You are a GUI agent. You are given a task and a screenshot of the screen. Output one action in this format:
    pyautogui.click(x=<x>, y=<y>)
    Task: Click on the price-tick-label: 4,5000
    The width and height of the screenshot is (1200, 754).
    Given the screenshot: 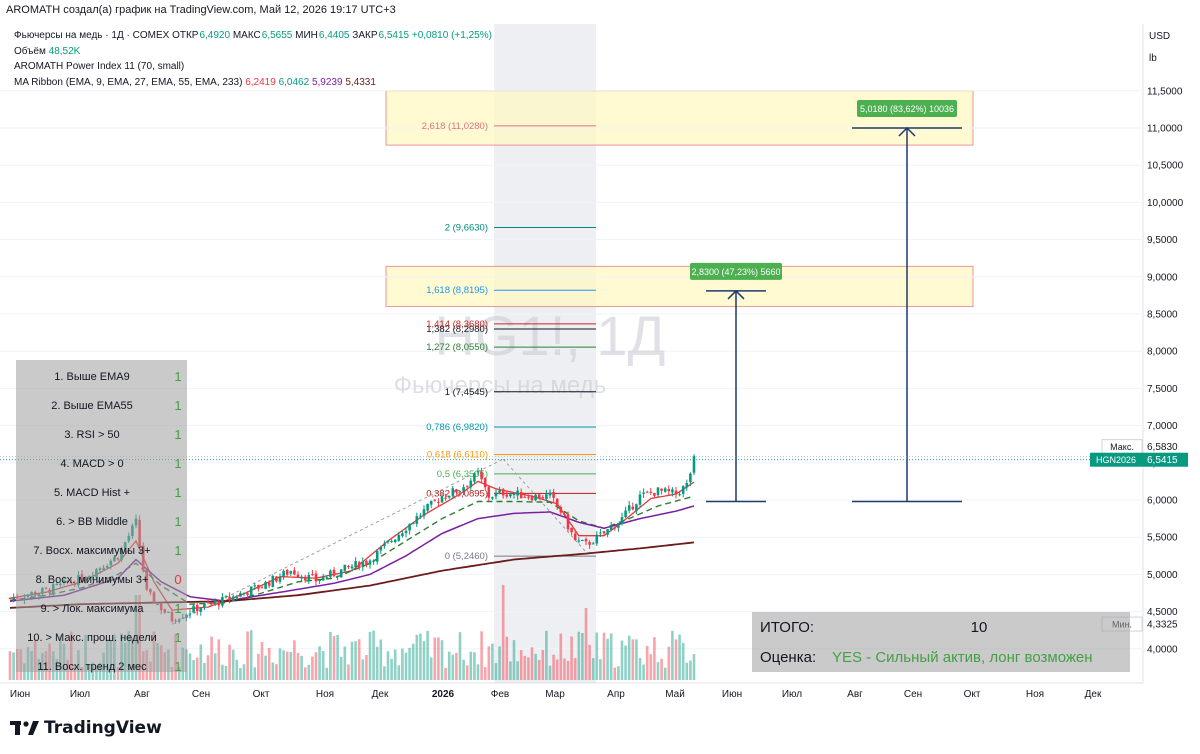 What is the action you would take?
    pyautogui.click(x=1162, y=612)
    